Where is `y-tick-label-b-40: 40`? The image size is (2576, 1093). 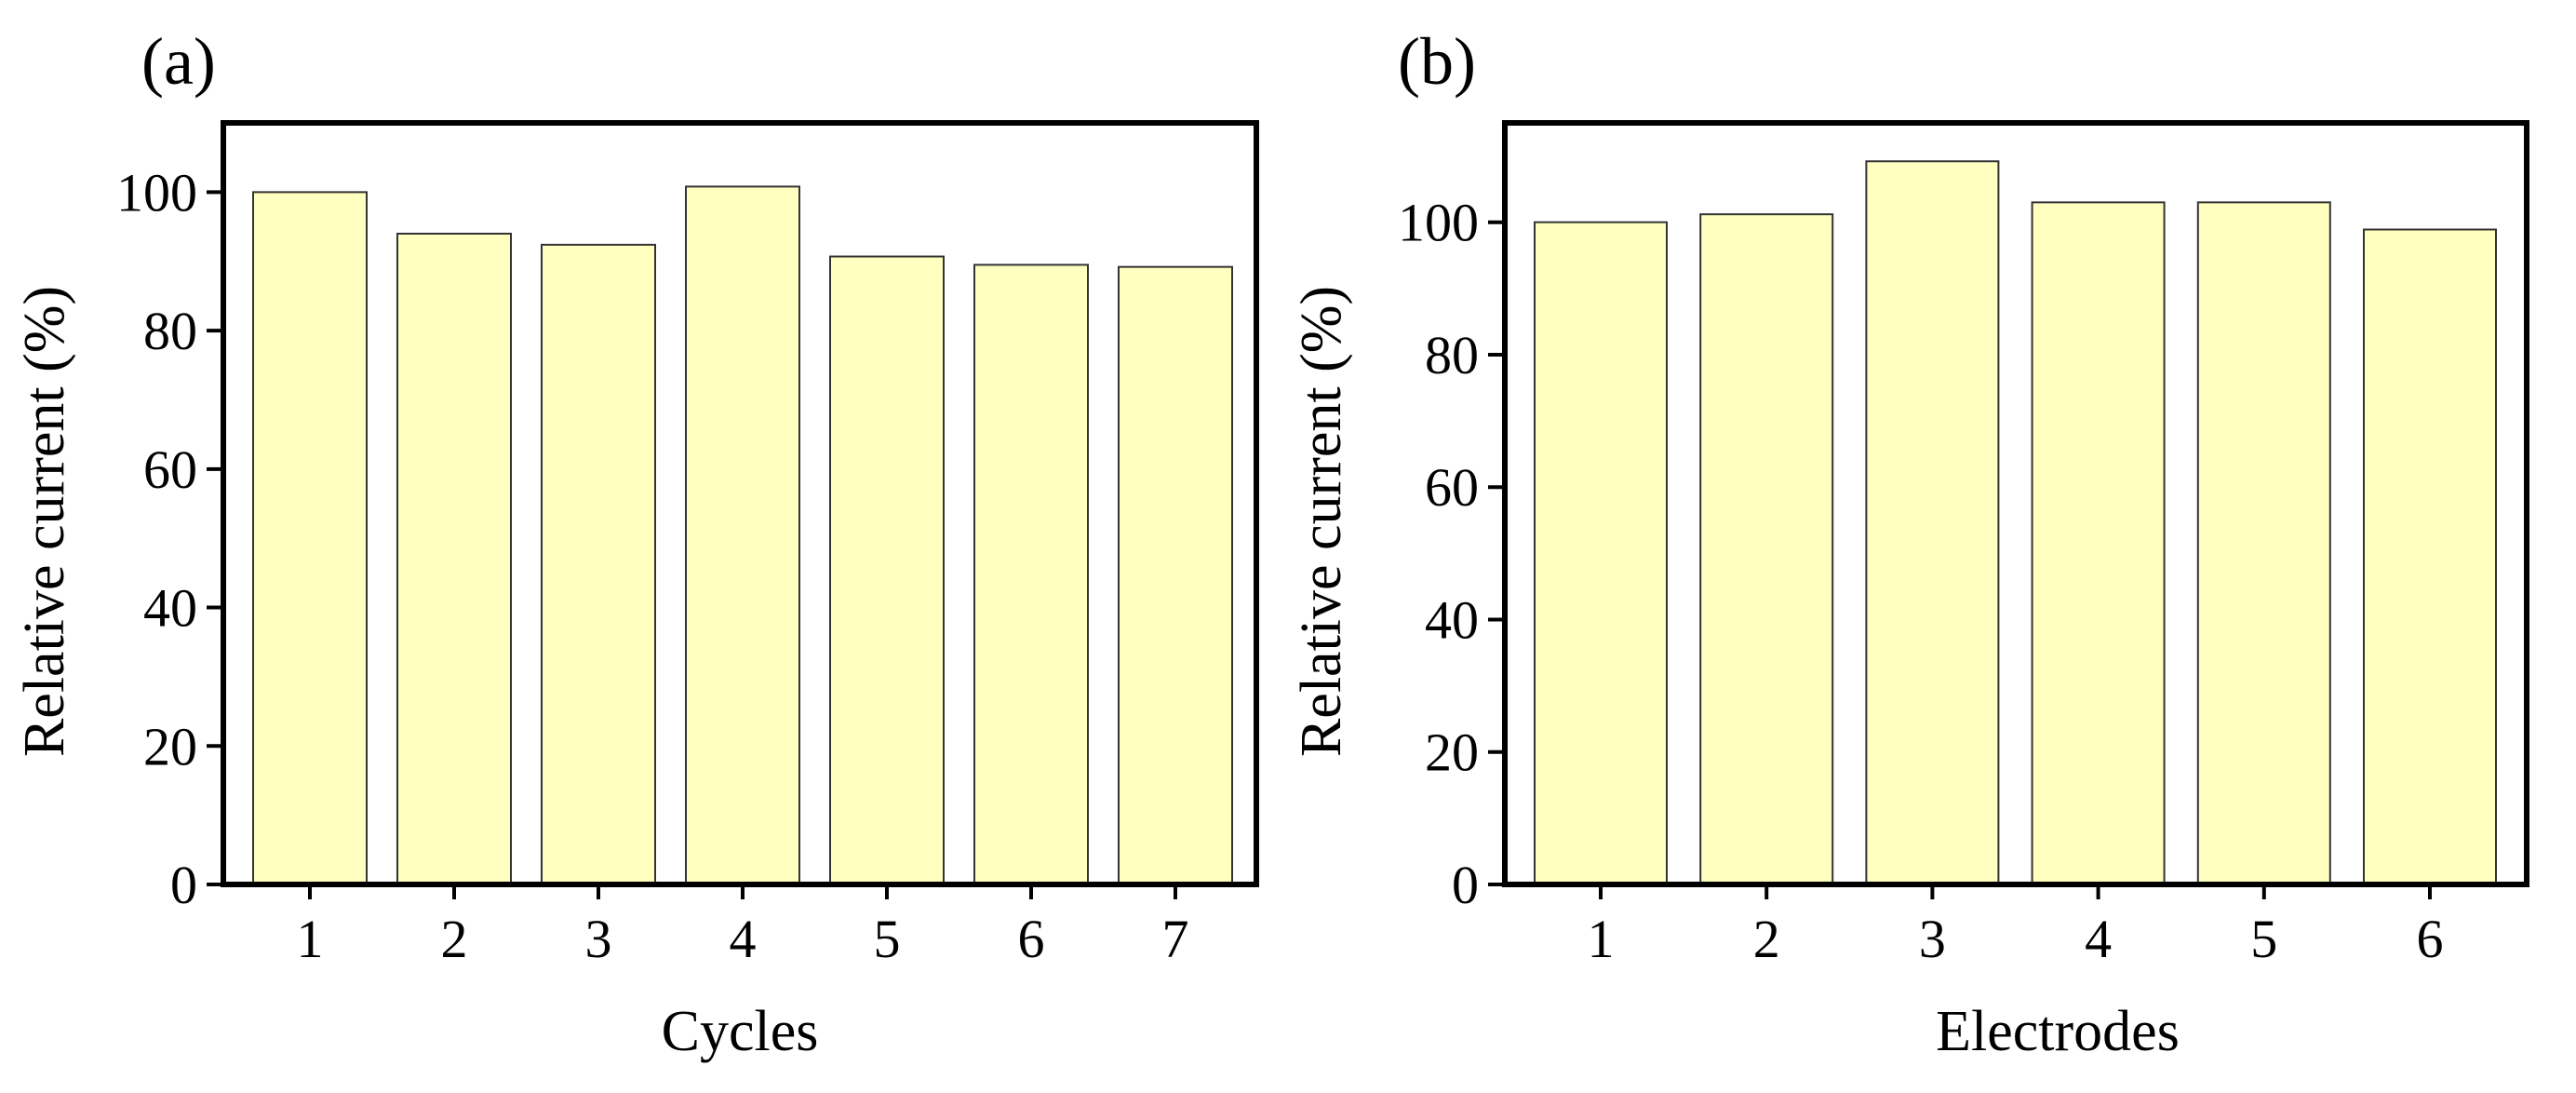
y-tick-label-b-40: 40 is located at coordinates (1452, 619).